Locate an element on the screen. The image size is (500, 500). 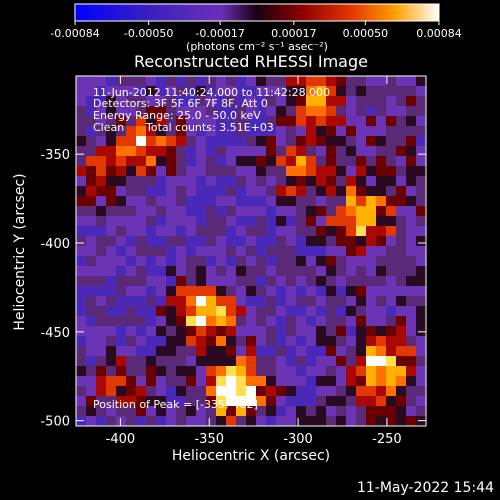
annotation-energy: Energy Range: 25.0 - 50.0 keV is located at coordinates (177, 115).